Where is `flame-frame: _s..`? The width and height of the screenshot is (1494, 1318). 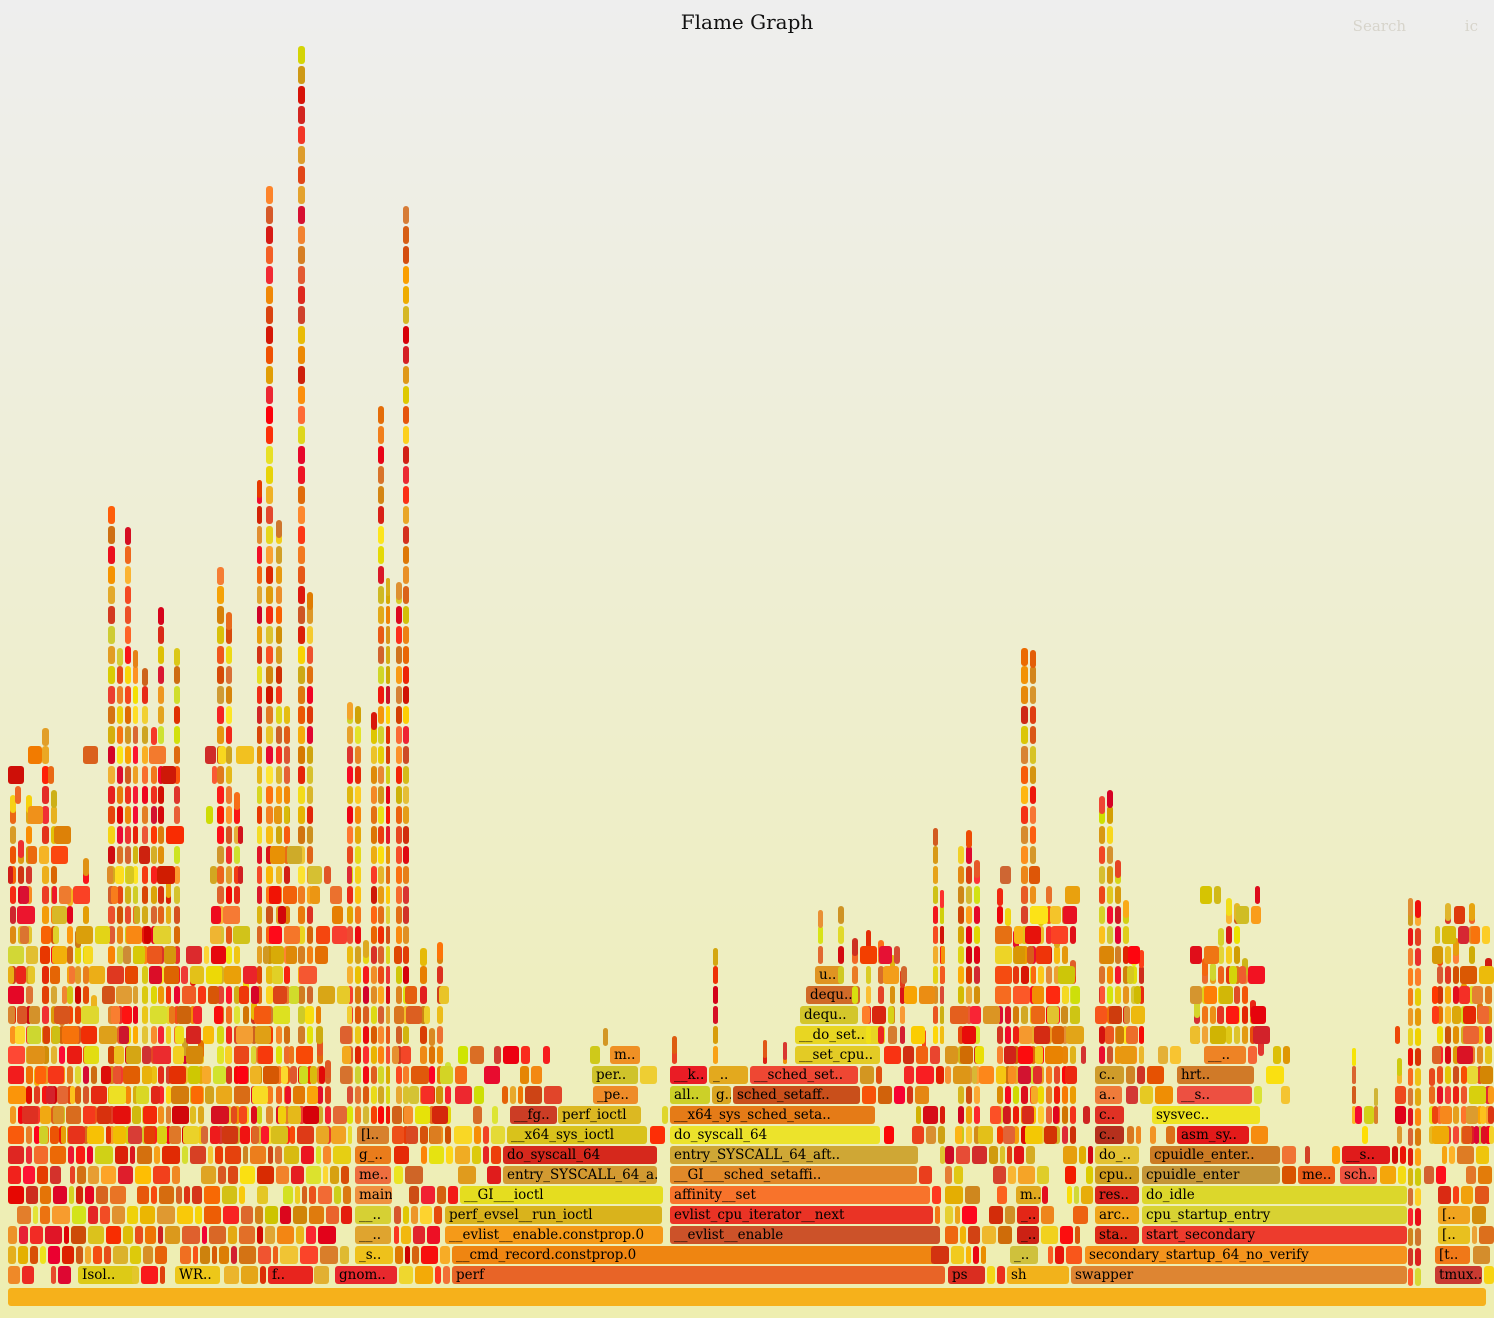 flame-frame: _s.. is located at coordinates (374, 1255).